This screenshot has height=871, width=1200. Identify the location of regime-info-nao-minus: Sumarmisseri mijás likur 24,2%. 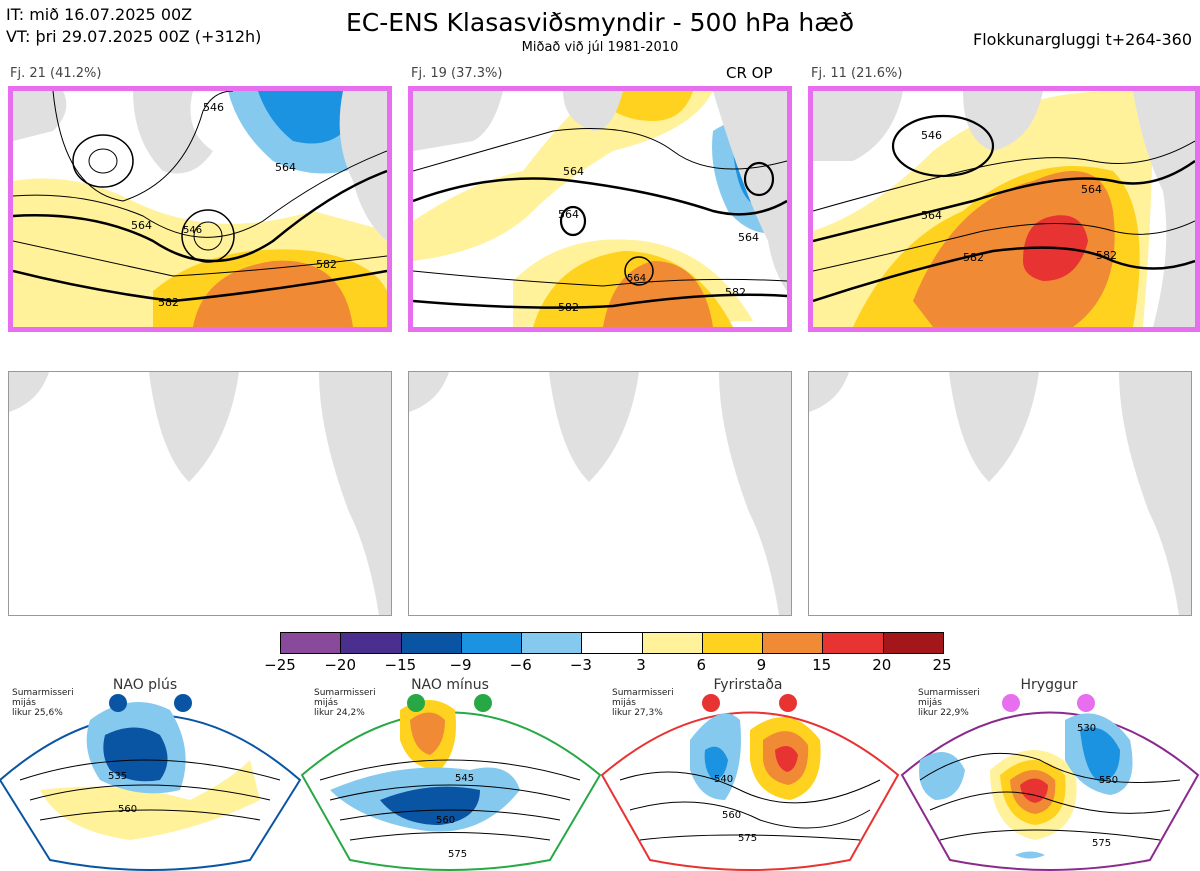
(345, 703).